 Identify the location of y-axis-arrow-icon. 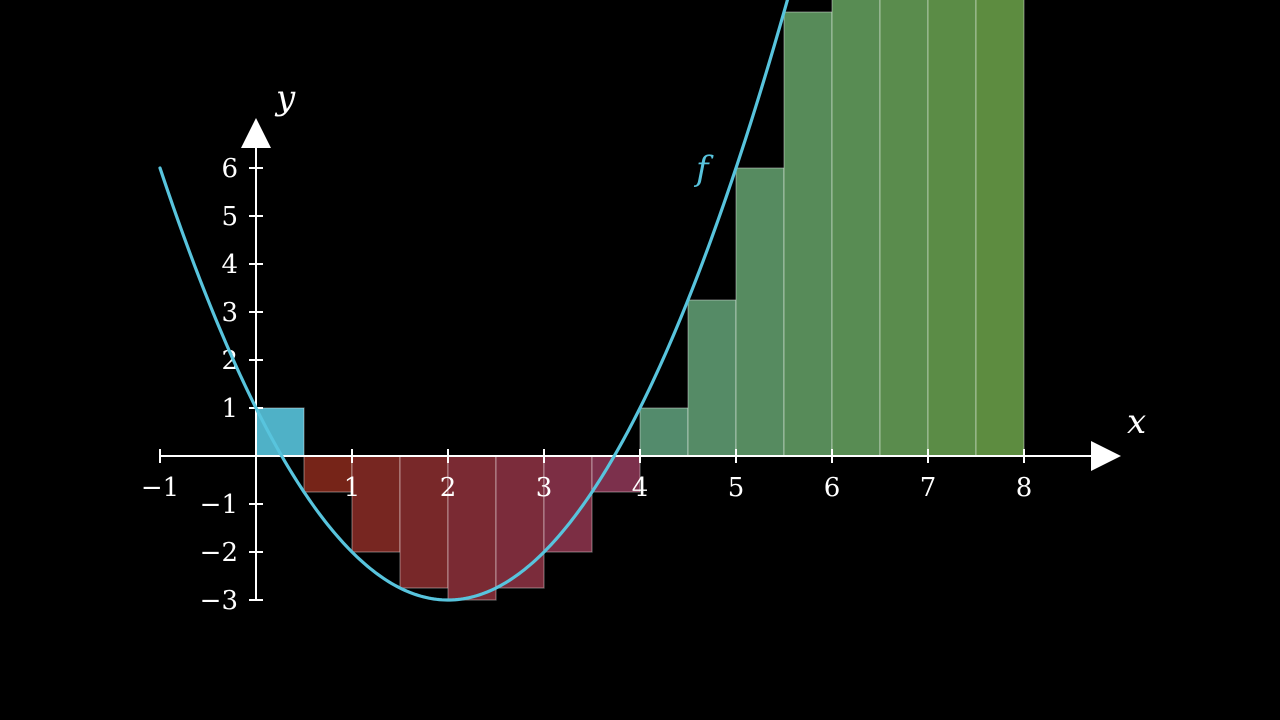
(256, 133).